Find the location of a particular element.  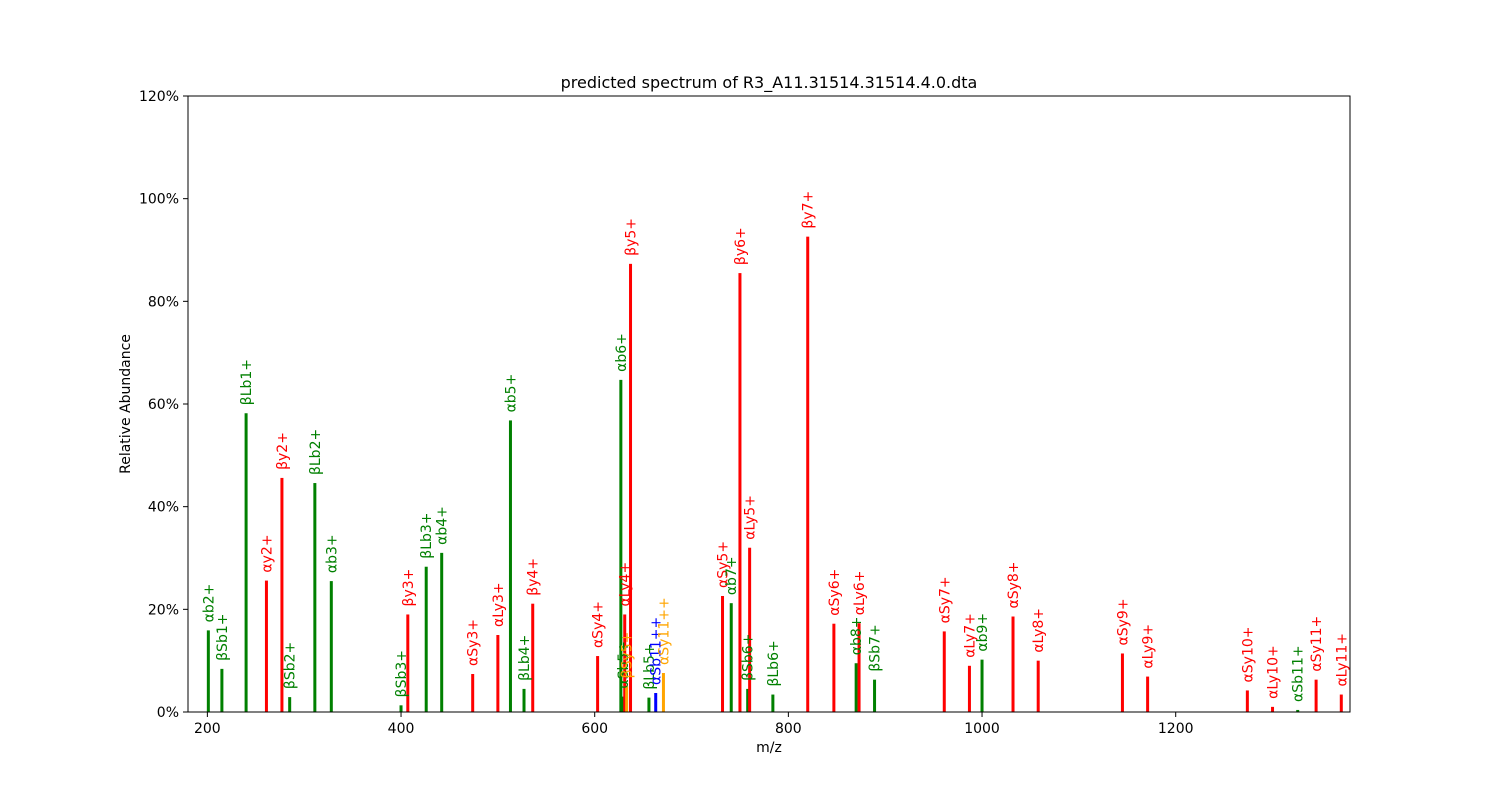

x-tick-label: 1000 is located at coordinates (982, 729).